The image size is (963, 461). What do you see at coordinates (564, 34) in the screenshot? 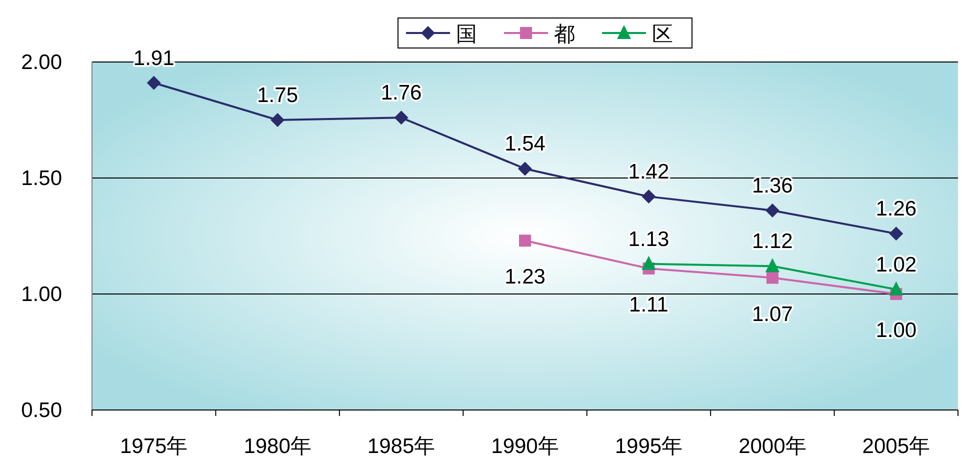
I see `legend-label: 都` at bounding box center [564, 34].